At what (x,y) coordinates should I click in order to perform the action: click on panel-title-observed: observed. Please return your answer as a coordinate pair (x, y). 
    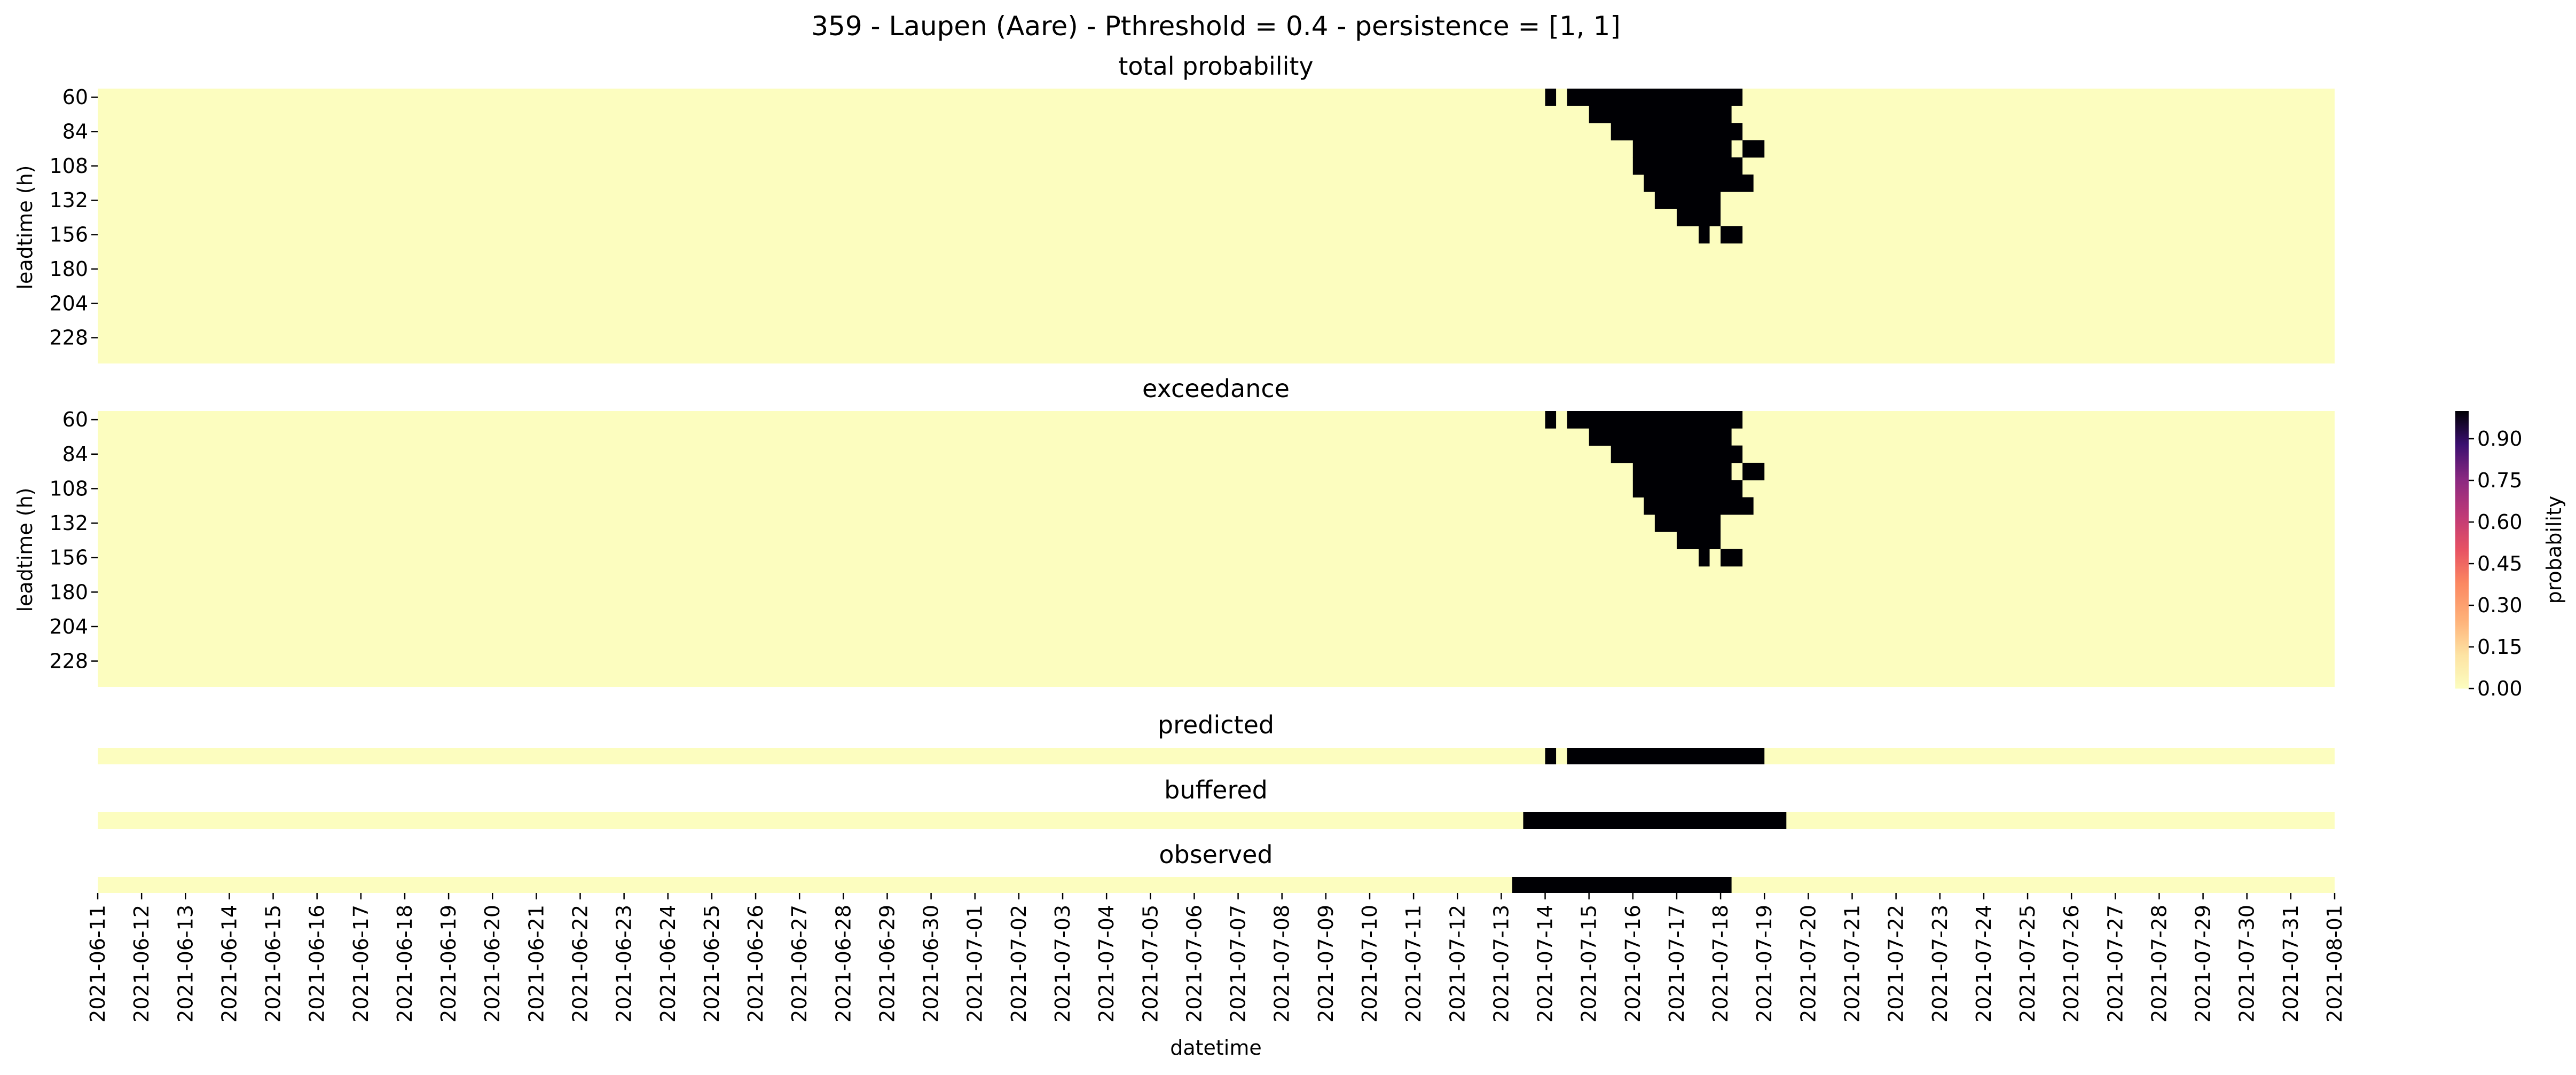
    Looking at the image, I should click on (1216, 854).